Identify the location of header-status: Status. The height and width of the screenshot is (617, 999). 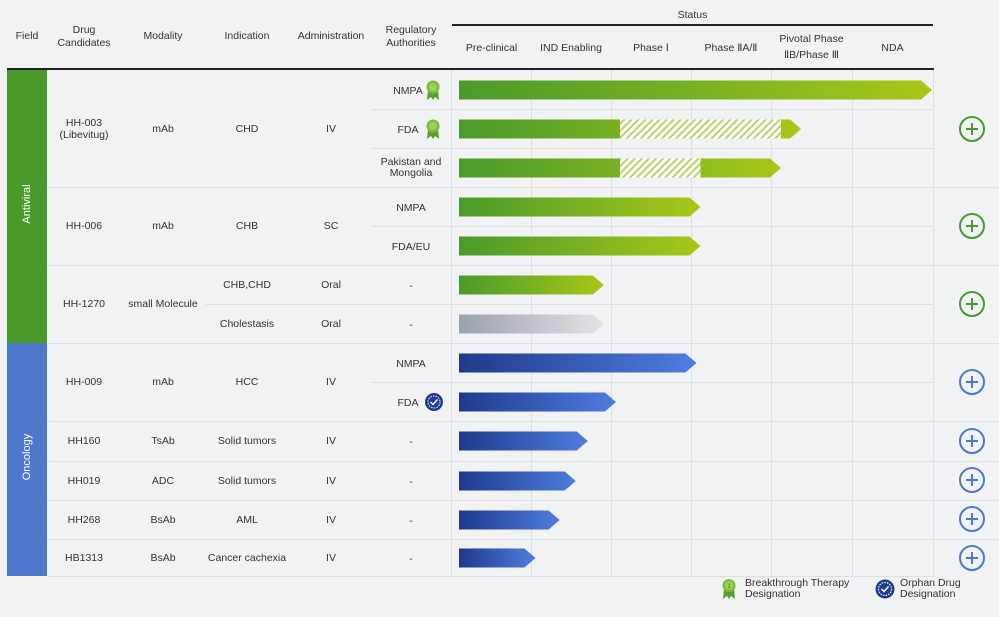
(692, 15).